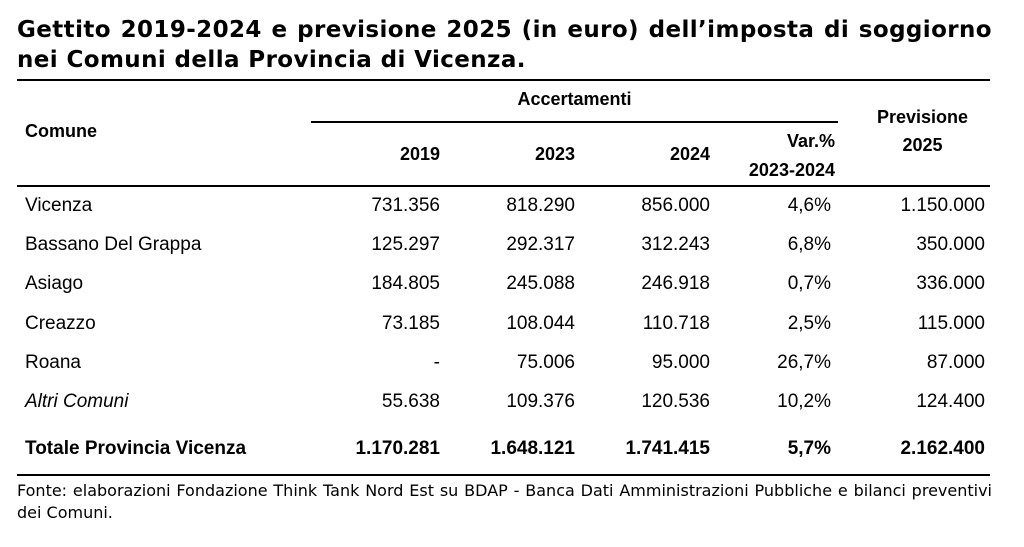 This screenshot has height=547, width=1024. What do you see at coordinates (950, 283) in the screenshot?
I see `cell-prev: 336.000` at bounding box center [950, 283].